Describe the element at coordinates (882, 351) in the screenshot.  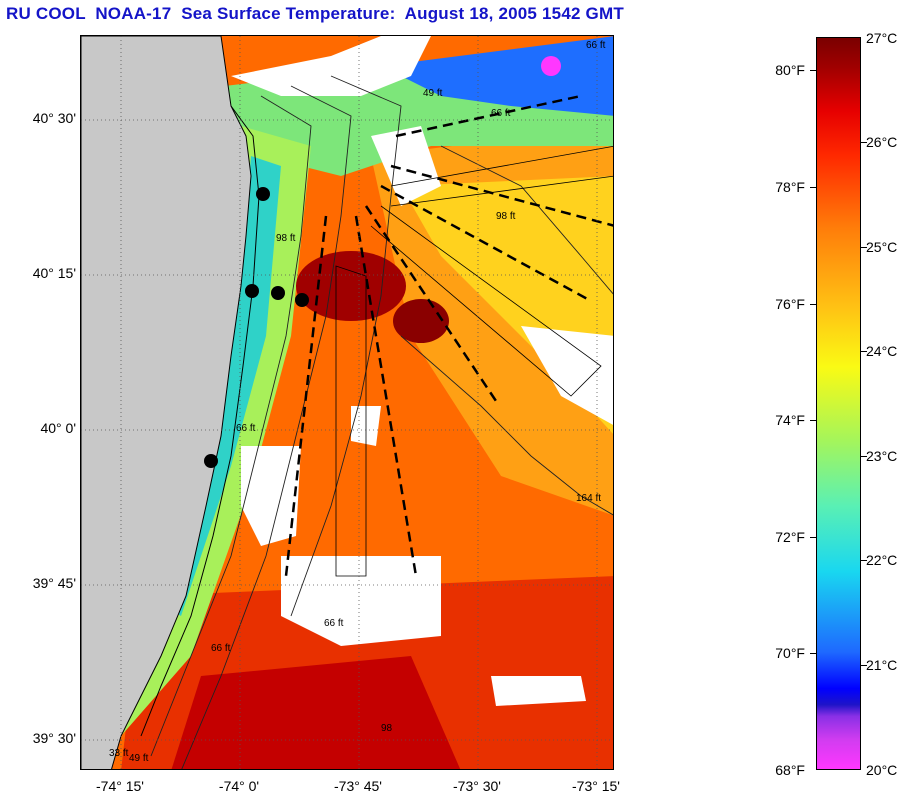
I see `celsius-label: 24°C` at that location.